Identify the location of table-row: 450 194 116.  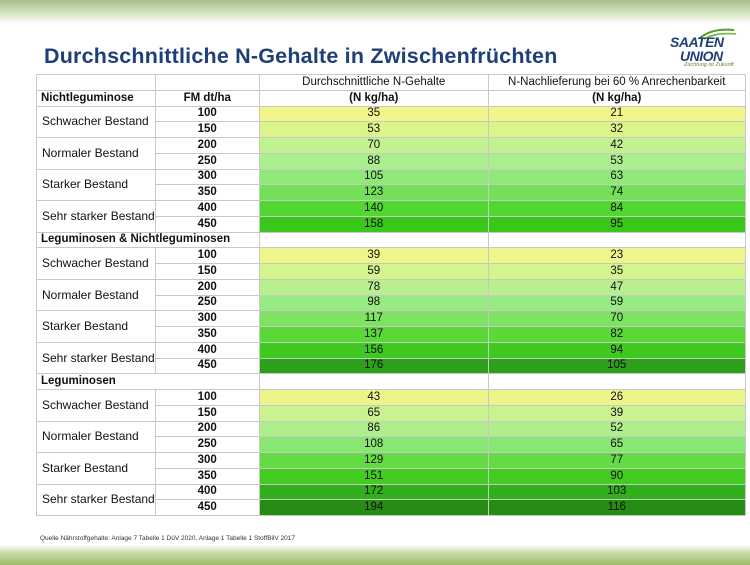
(391, 507).